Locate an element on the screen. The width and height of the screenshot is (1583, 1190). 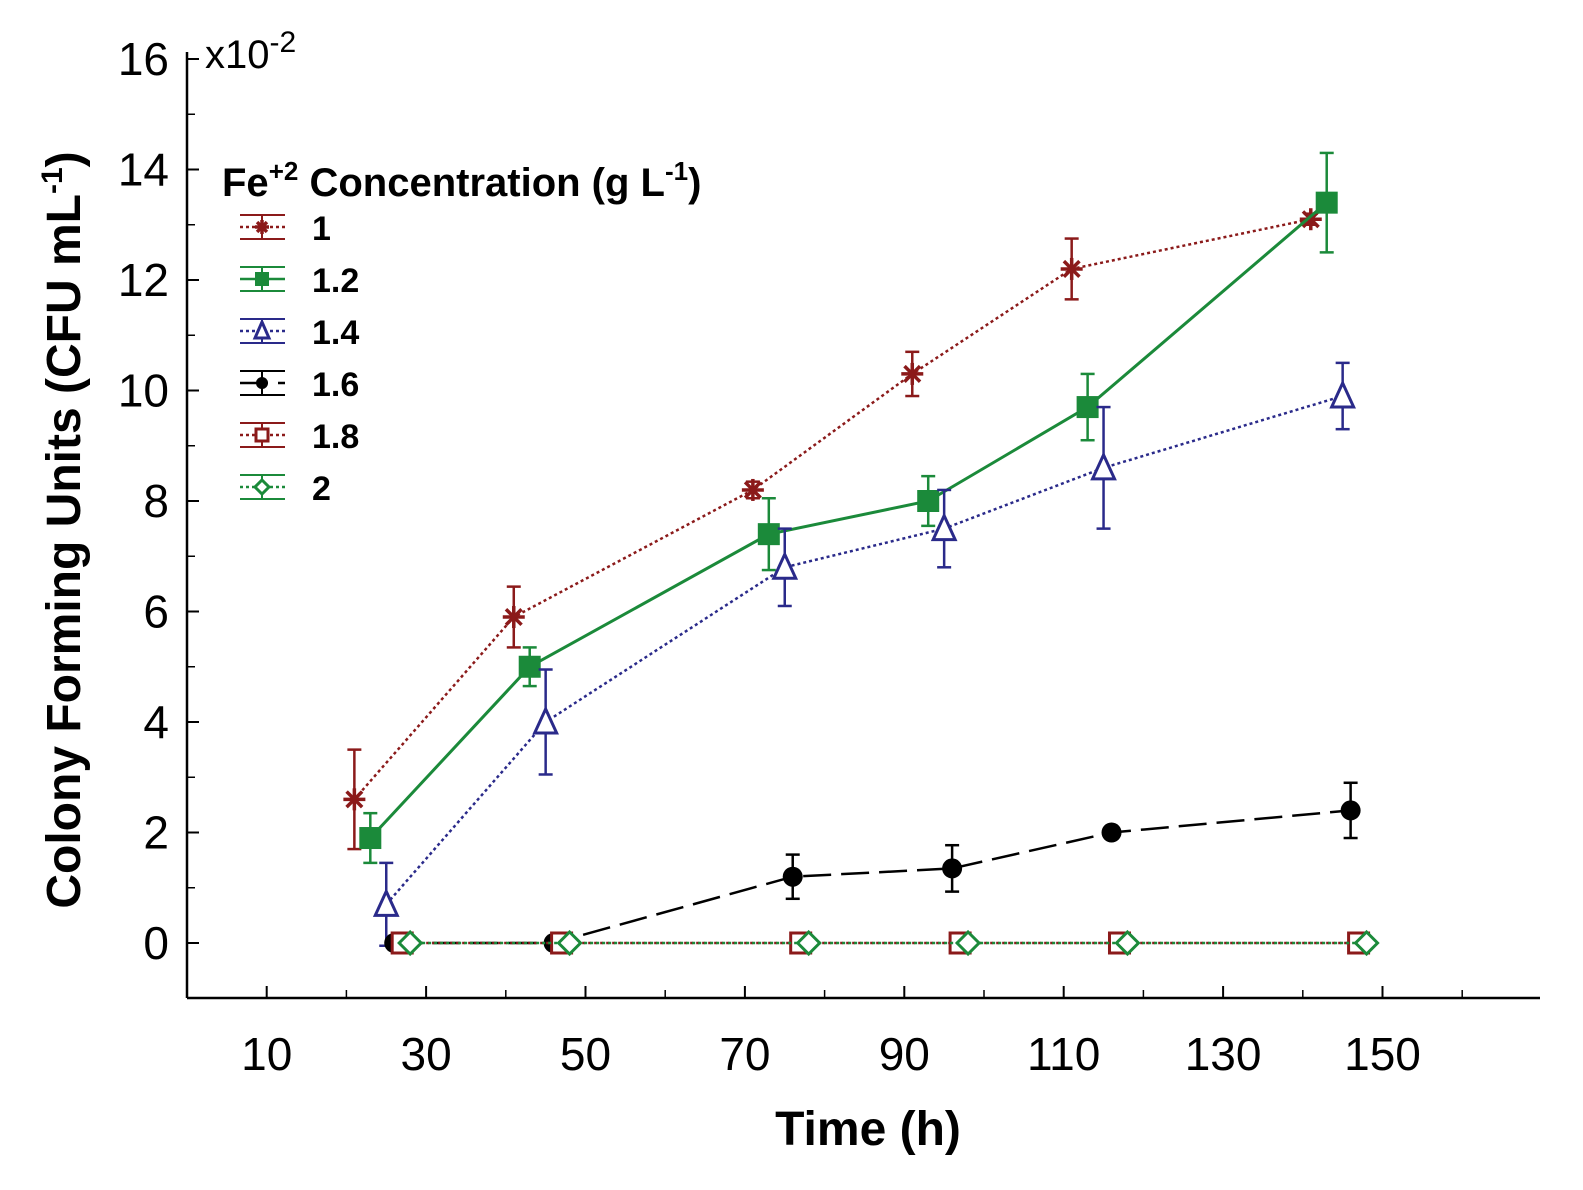
y-tick-label: 8 is located at coordinates (156, 501).